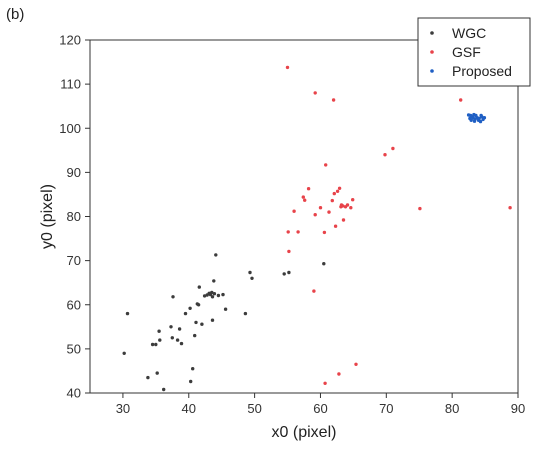  Describe the element at coordinates (70, 84) in the screenshot. I see `y-tick-label: 110` at that location.